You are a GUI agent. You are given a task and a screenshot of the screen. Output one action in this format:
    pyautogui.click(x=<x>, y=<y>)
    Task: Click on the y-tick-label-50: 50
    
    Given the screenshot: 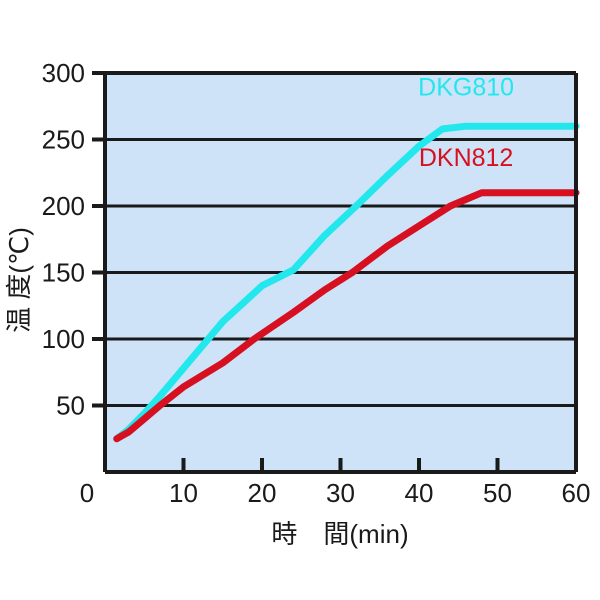 What is the action you would take?
    pyautogui.click(x=70, y=406)
    